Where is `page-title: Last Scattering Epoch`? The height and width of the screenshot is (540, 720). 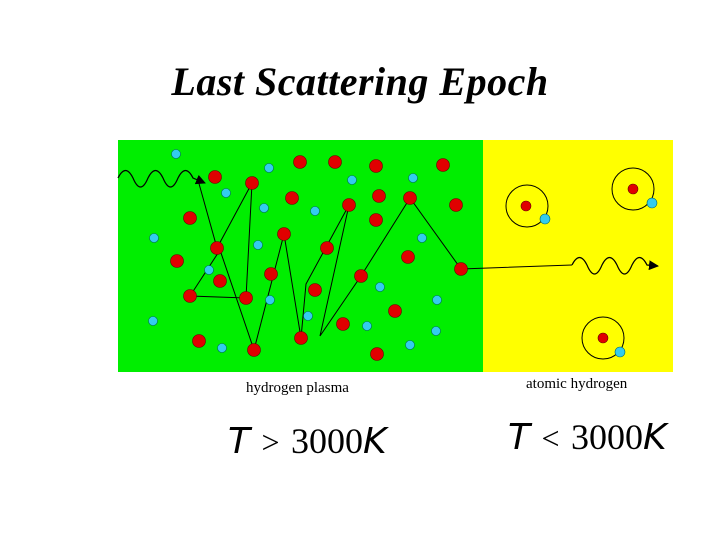
page-title: Last Scattering Epoch is located at coordinates (360, 81).